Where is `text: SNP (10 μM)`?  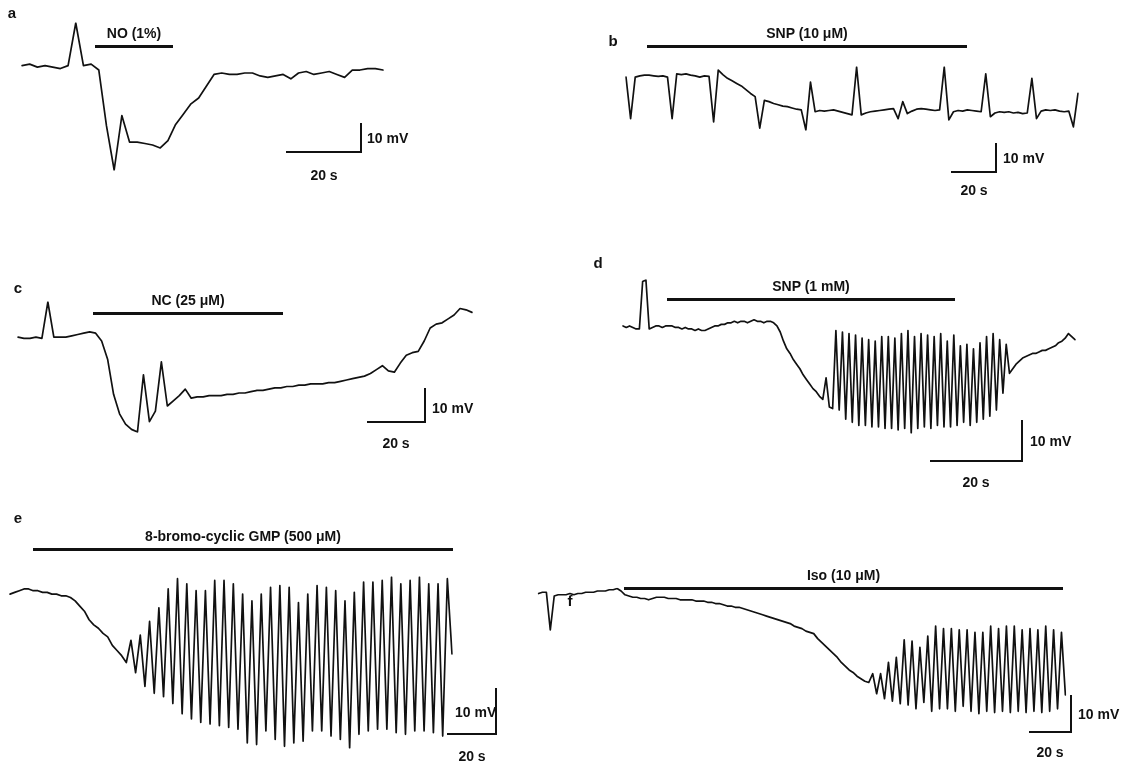
text: SNP (10 μM) is located at coordinates (807, 33).